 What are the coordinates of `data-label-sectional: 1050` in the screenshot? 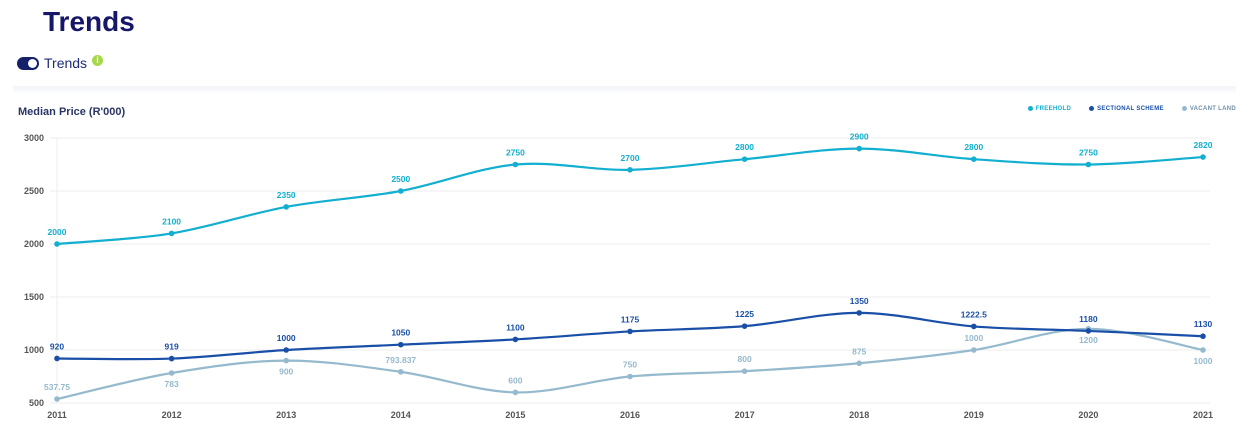 It's located at (400, 333).